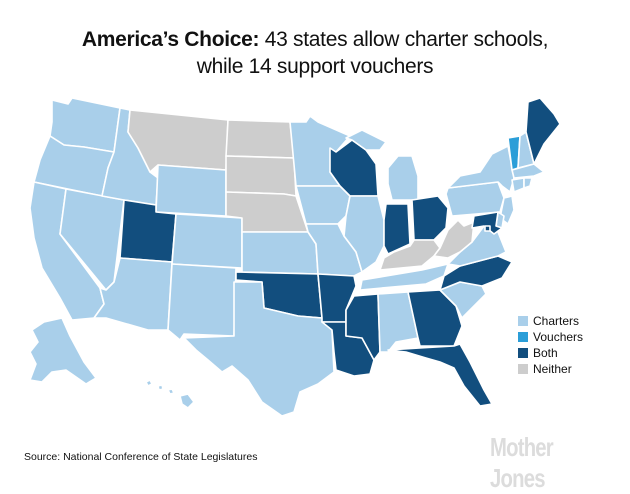  What do you see at coordinates (170, 39) in the screenshot?
I see `title-lead: America’s Choice:` at bounding box center [170, 39].